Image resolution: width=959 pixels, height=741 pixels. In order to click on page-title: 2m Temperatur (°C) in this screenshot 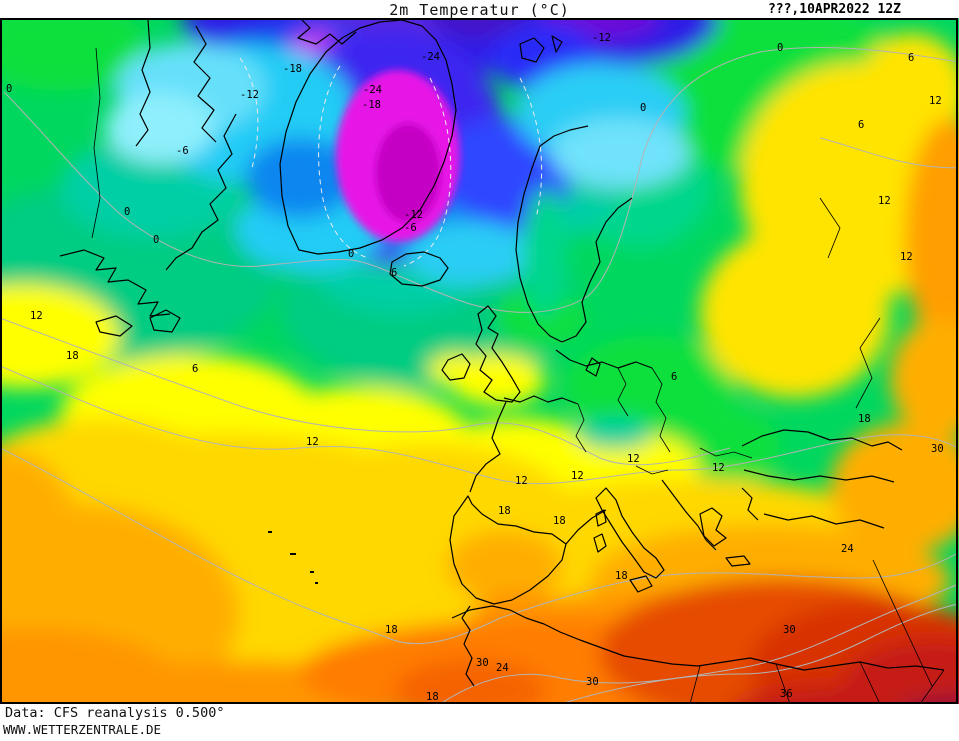, I will do `click(479, 10)`.